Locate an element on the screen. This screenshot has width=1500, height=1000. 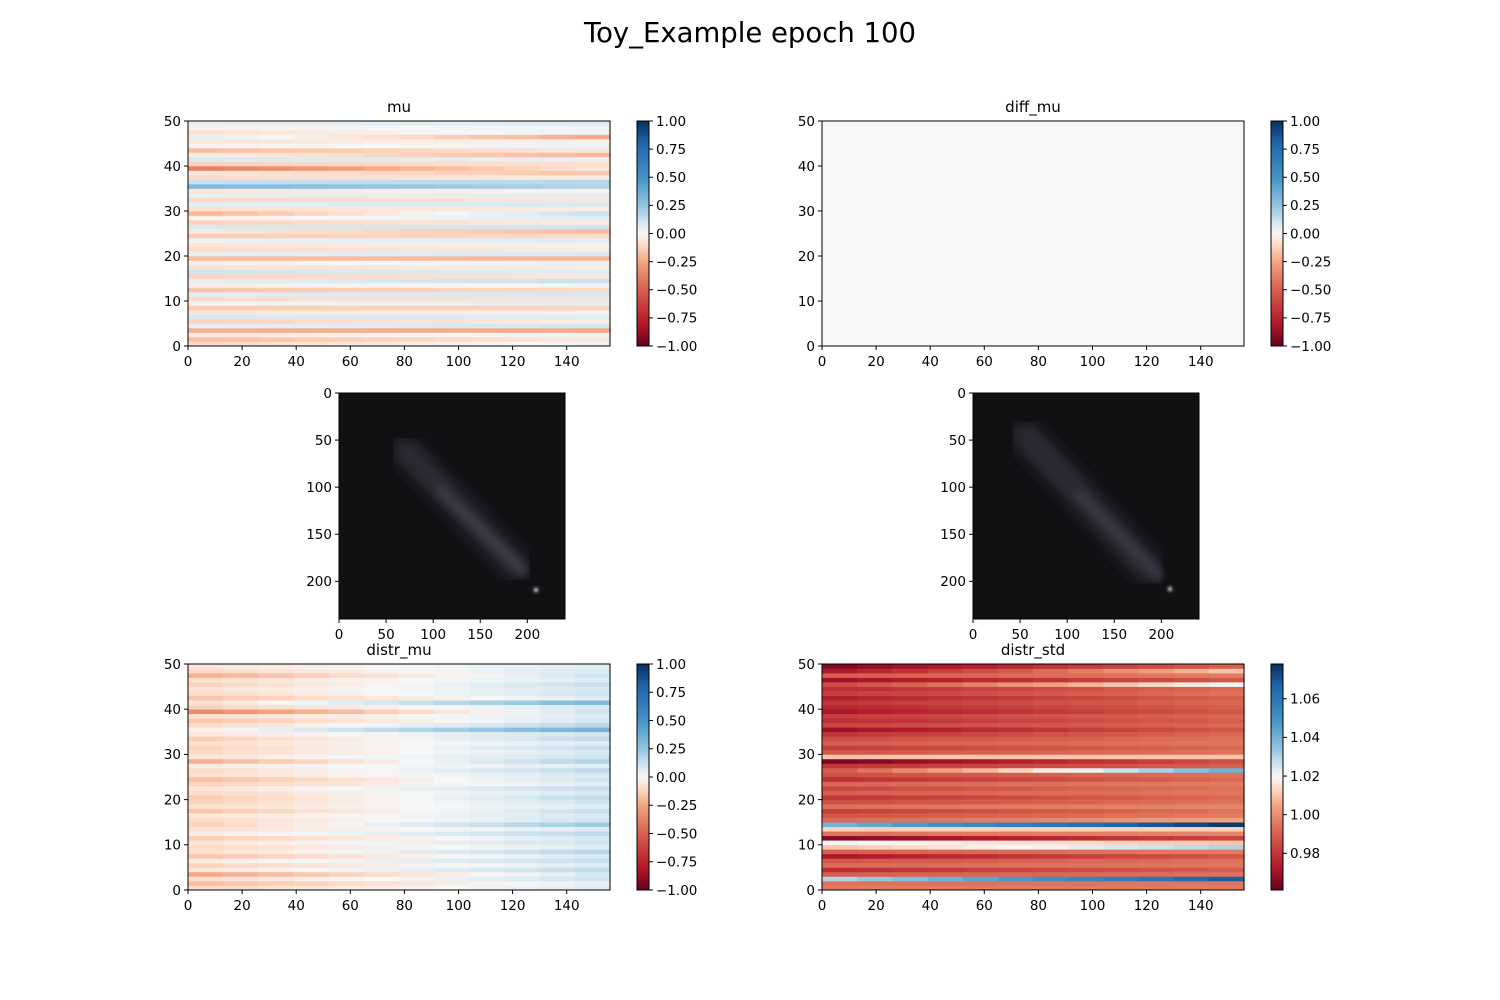
colorbar-tick-label: −0.50 is located at coordinates (676, 291).